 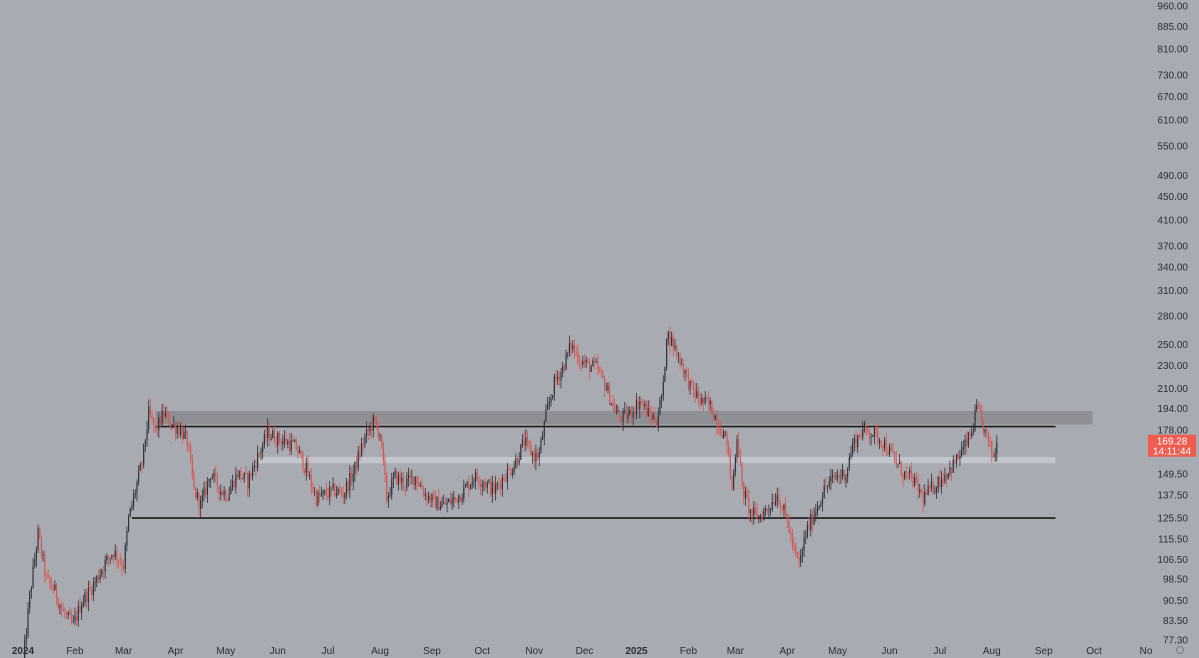 What do you see at coordinates (1172, 49) in the screenshot?
I see `price-tick-label: 810.00` at bounding box center [1172, 49].